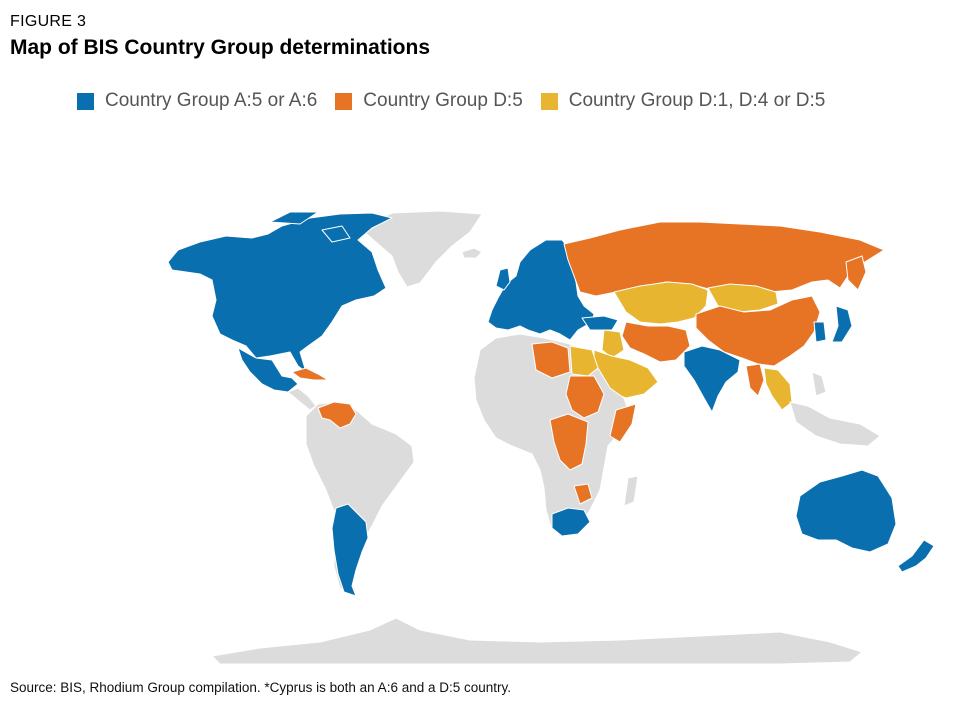 Image resolution: width=959 pixels, height=705 pixels. I want to click on philippines-region, so click(819, 384).